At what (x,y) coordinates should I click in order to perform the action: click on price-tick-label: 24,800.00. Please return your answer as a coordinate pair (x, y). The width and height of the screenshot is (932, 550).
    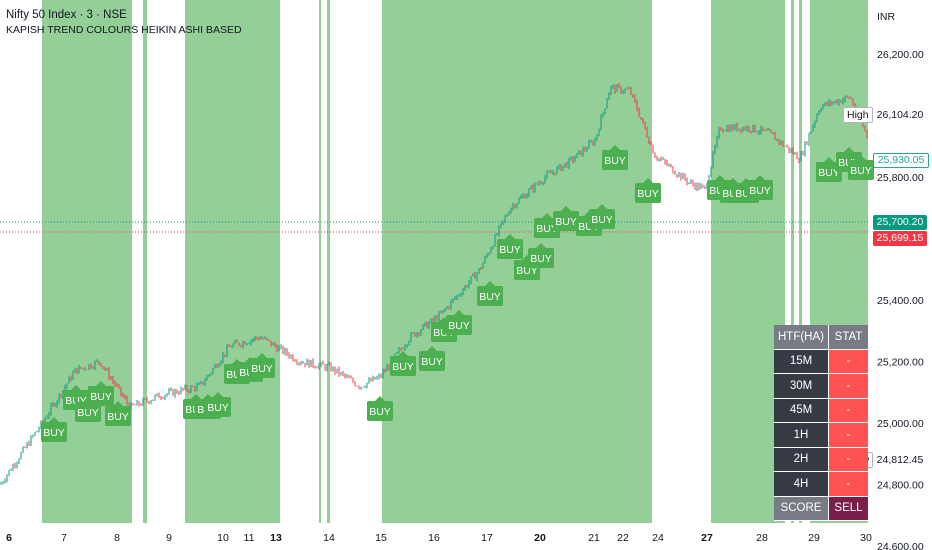
    Looking at the image, I should click on (900, 486).